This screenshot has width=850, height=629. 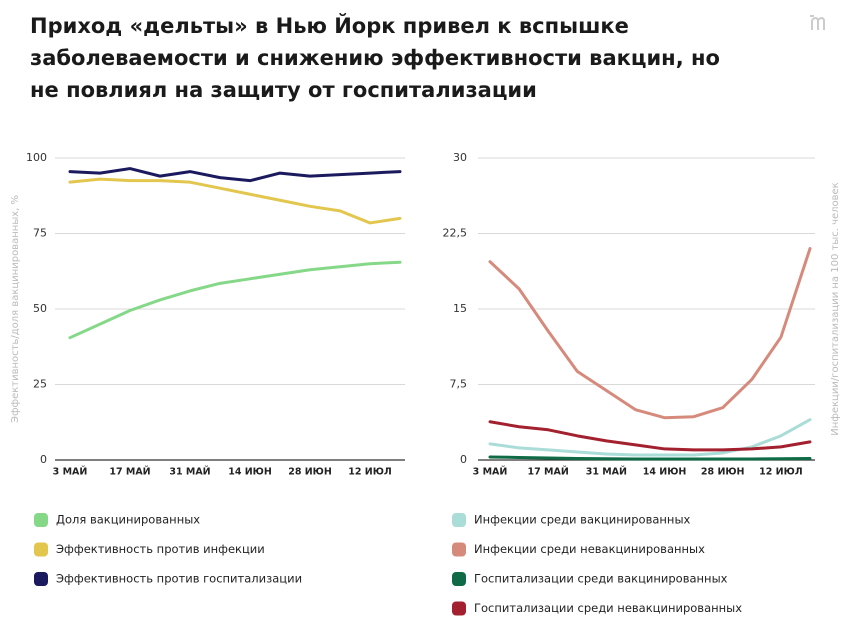 What do you see at coordinates (460, 157) in the screenshot?
I see `y-tick-label: 30` at bounding box center [460, 157].